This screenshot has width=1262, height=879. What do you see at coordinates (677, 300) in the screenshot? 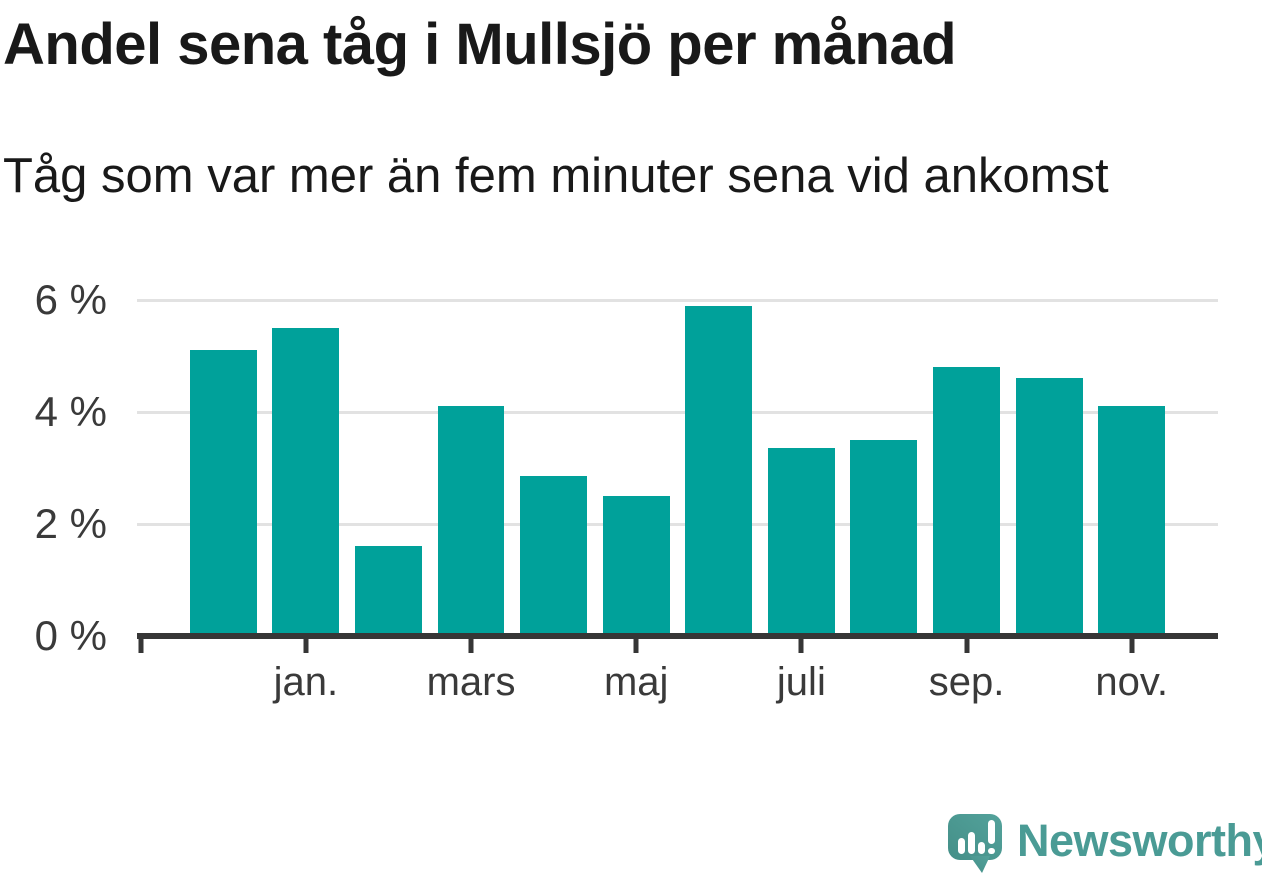
I see `gridline-6-percent` at bounding box center [677, 300].